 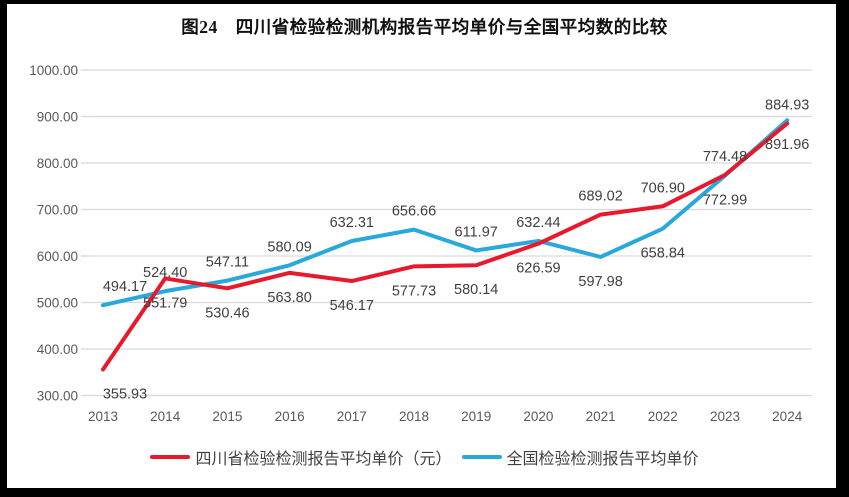 What do you see at coordinates (481, 457) in the screenshot?
I see `legend-swatch-national-line` at bounding box center [481, 457].